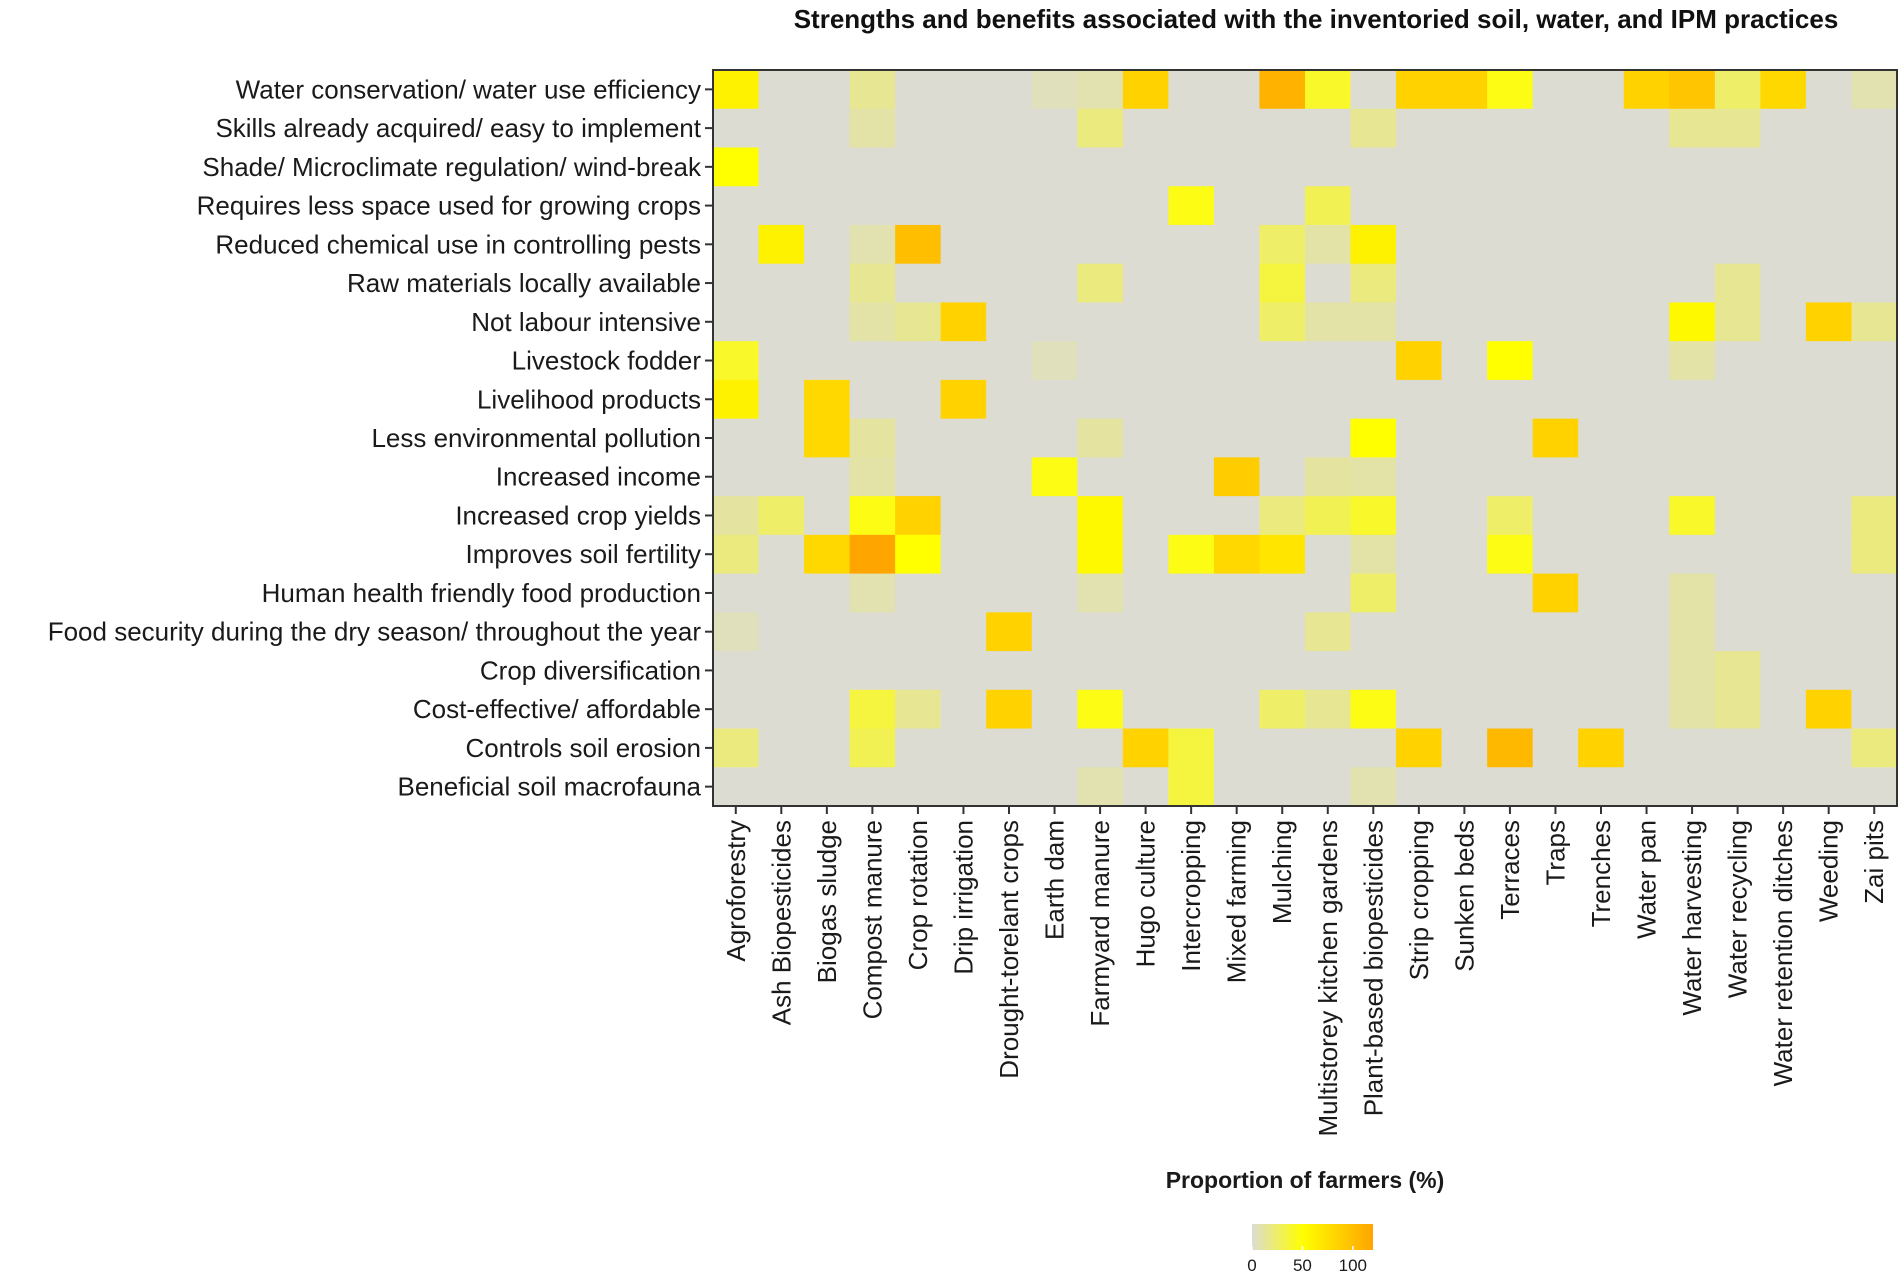  What do you see at coordinates (1353, 1265) in the screenshot?
I see `colorbar-tick-label: 100` at bounding box center [1353, 1265].